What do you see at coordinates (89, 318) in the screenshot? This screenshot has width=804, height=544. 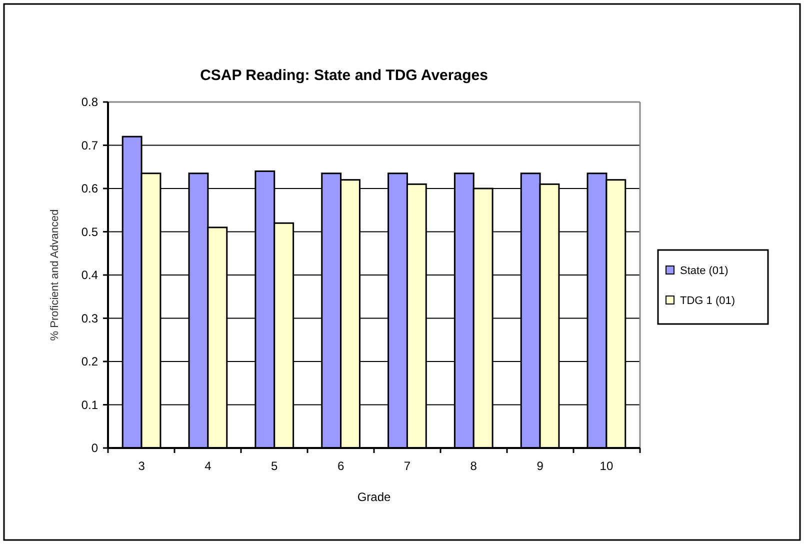 I see `y-tick-label: 0.3` at bounding box center [89, 318].